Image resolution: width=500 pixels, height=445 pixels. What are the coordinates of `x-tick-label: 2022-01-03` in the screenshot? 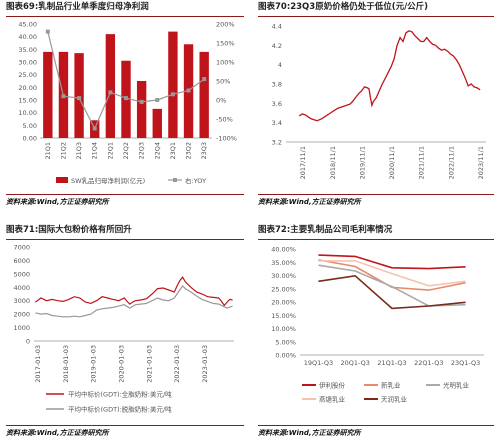 It's located at (177, 364).